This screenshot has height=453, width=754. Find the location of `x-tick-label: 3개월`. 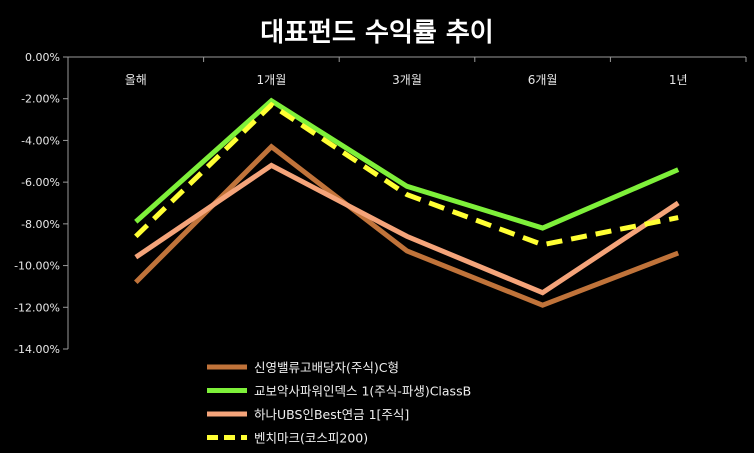

x-tick-label: 3개월 is located at coordinates (407, 80).